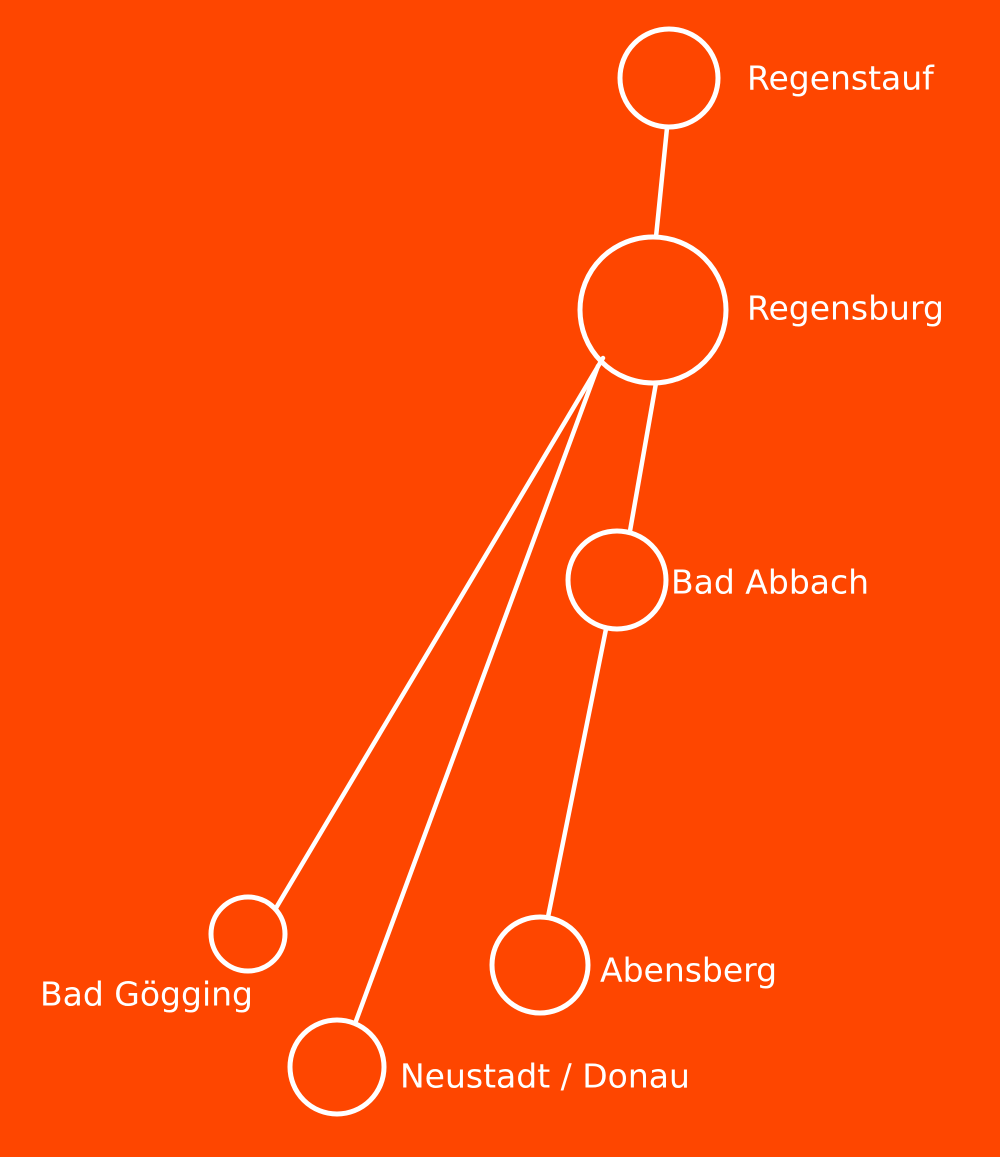 This screenshot has height=1157, width=1000. Describe the element at coordinates (248, 934) in the screenshot. I see `node-bad-goegging` at that location.